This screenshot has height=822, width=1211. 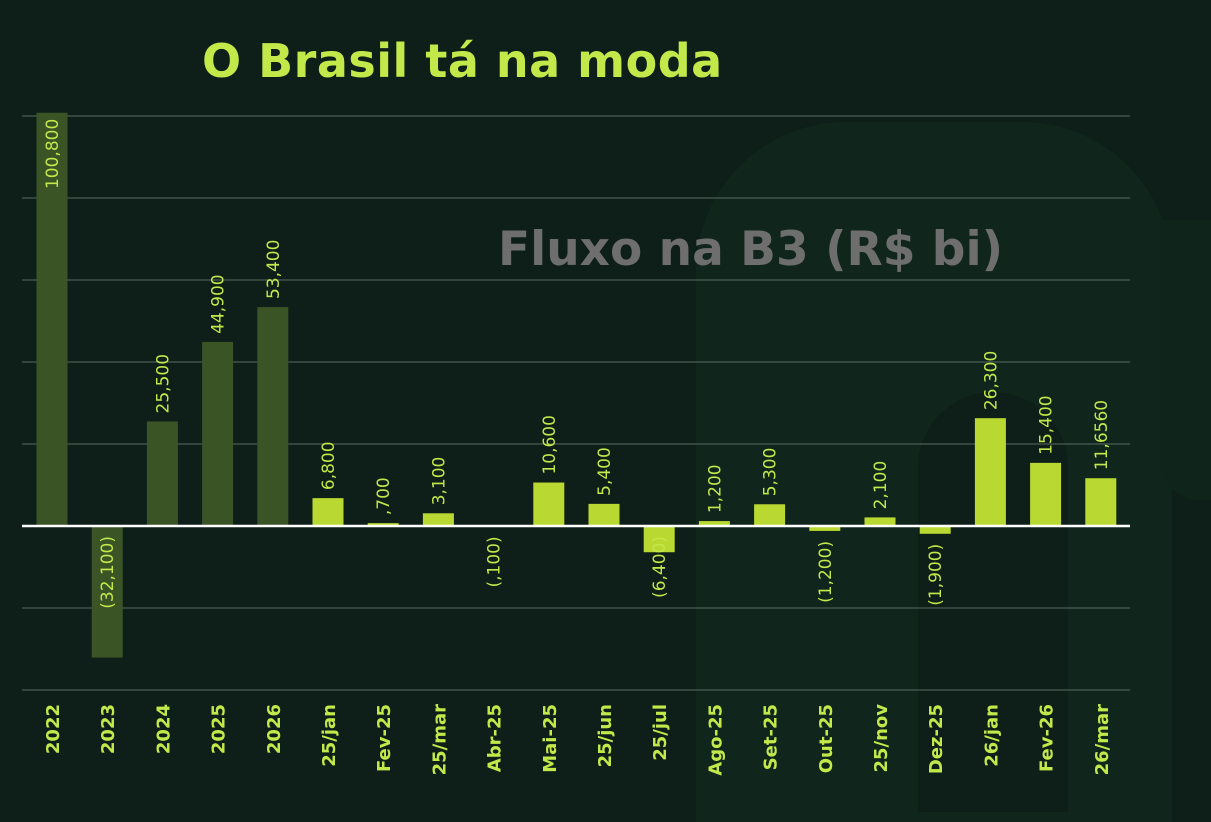 What do you see at coordinates (274, 269) in the screenshot?
I see `value-label: 53,400` at bounding box center [274, 269].